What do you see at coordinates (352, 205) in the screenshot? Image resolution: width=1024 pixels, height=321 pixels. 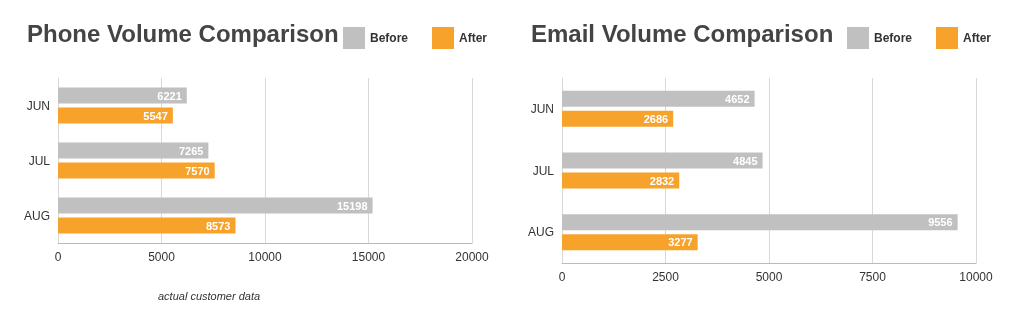 I see `data-label: 15198` at bounding box center [352, 205].